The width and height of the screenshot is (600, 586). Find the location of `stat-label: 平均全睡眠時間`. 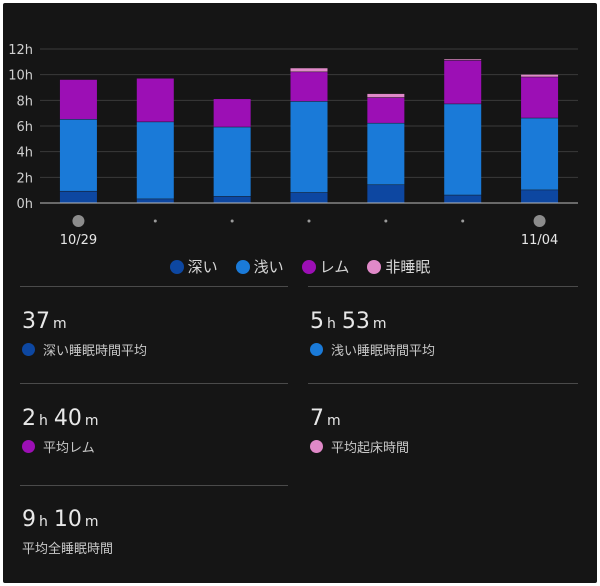

stat-label: 平均全睡眠時間 is located at coordinates (68, 549).